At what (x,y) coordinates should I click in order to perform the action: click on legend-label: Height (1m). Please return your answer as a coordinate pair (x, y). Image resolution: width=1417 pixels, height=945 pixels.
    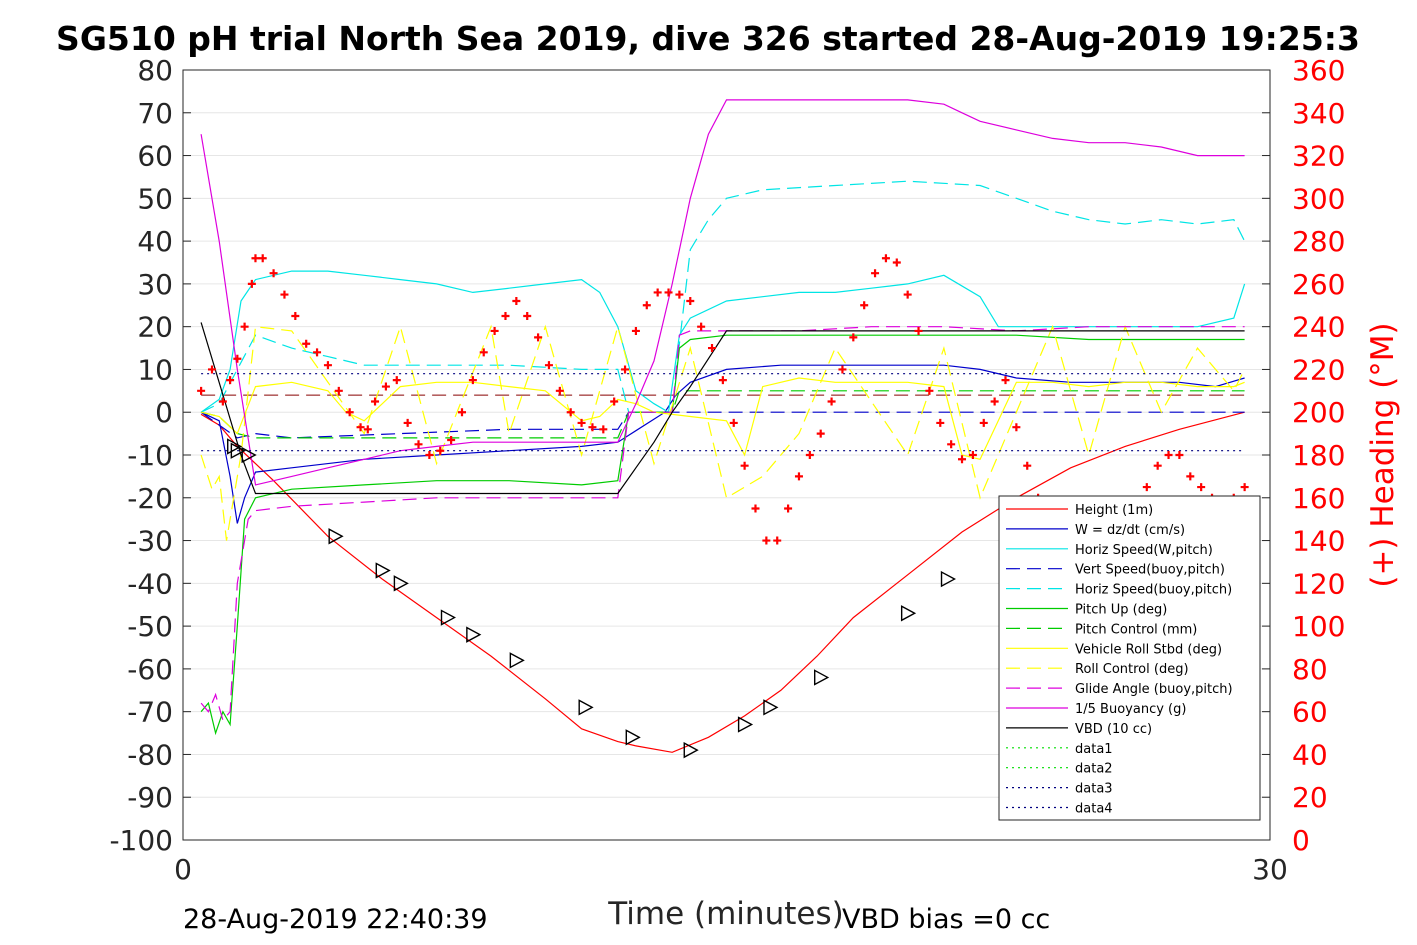
    Looking at the image, I should click on (1114, 510).